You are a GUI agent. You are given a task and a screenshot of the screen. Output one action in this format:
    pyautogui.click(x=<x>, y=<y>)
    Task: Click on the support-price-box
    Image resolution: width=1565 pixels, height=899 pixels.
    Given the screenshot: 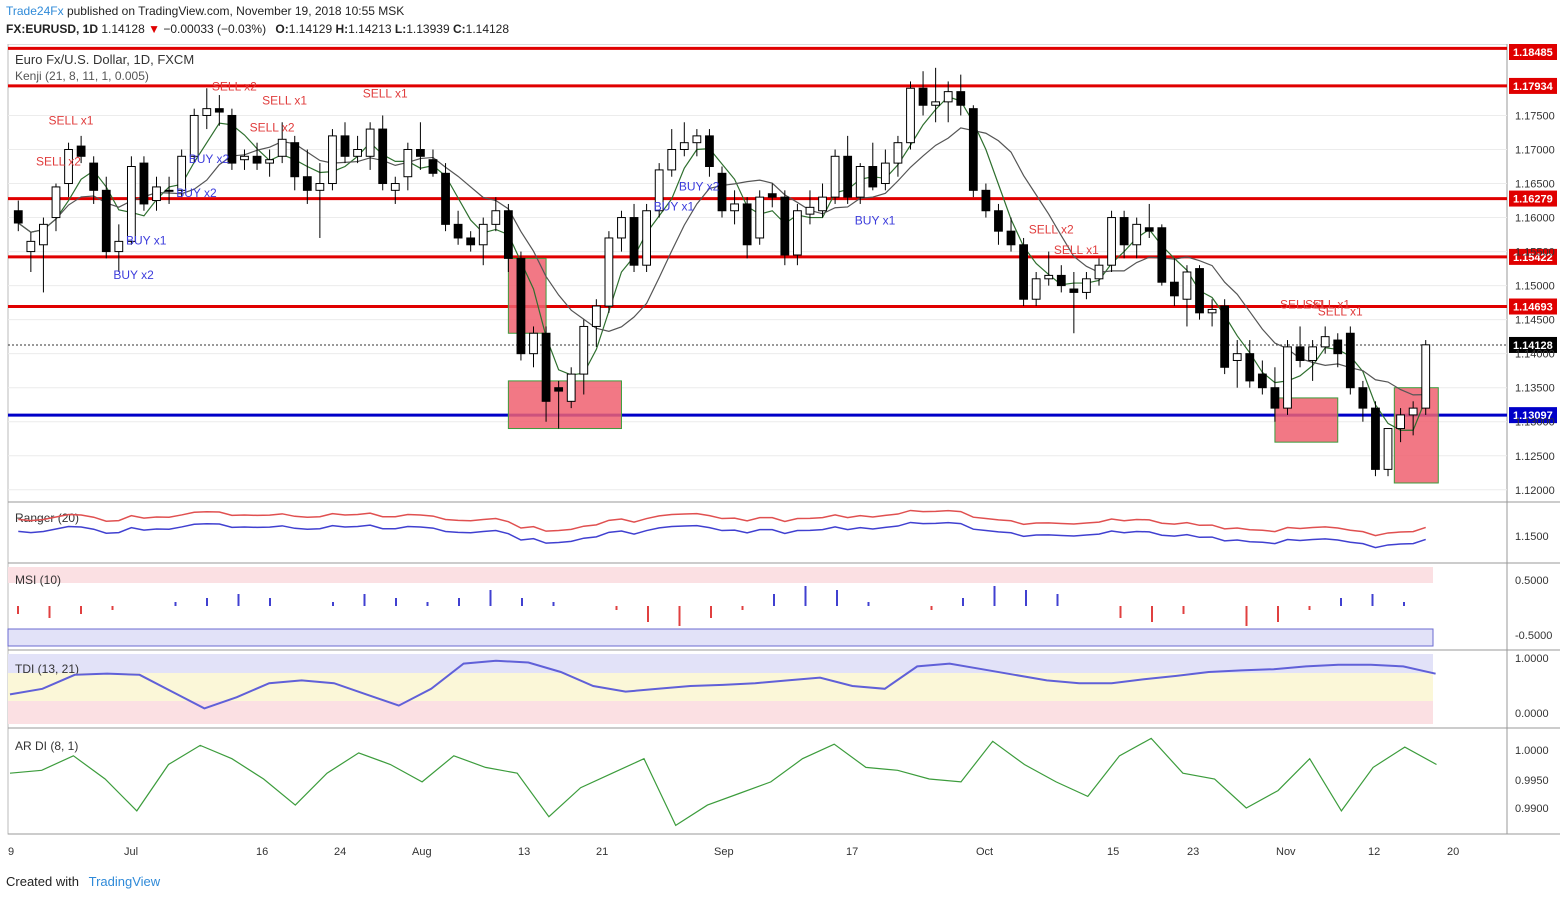 What is the action you would take?
    pyautogui.click(x=1533, y=415)
    